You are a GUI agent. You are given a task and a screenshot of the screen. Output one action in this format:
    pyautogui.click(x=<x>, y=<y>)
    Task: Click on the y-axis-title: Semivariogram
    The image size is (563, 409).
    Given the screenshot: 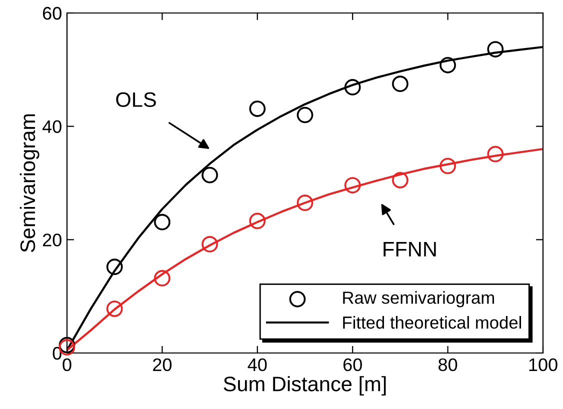 What is the action you would take?
    pyautogui.click(x=30, y=183)
    